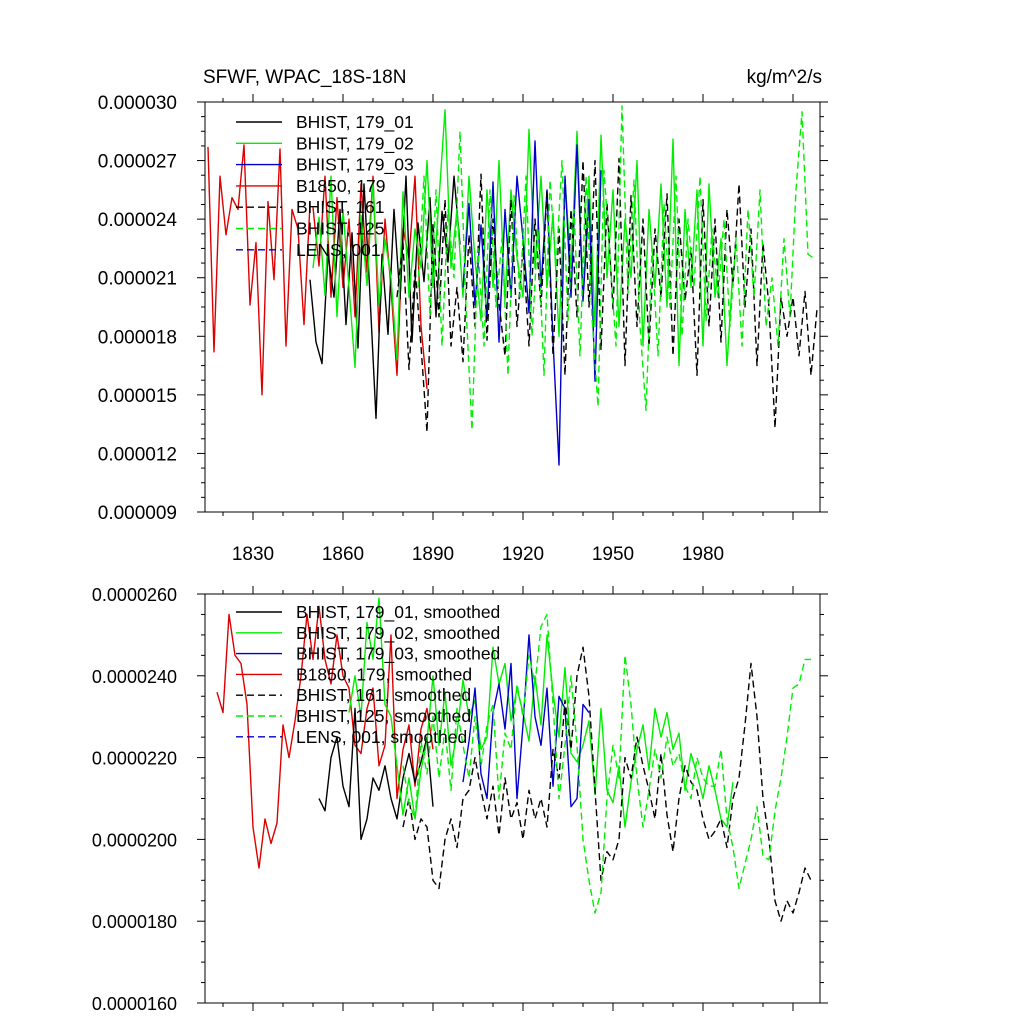 The image size is (1024, 1024). Describe the element at coordinates (340, 207) in the screenshot. I see `legend-label: BHIST, 161` at that location.